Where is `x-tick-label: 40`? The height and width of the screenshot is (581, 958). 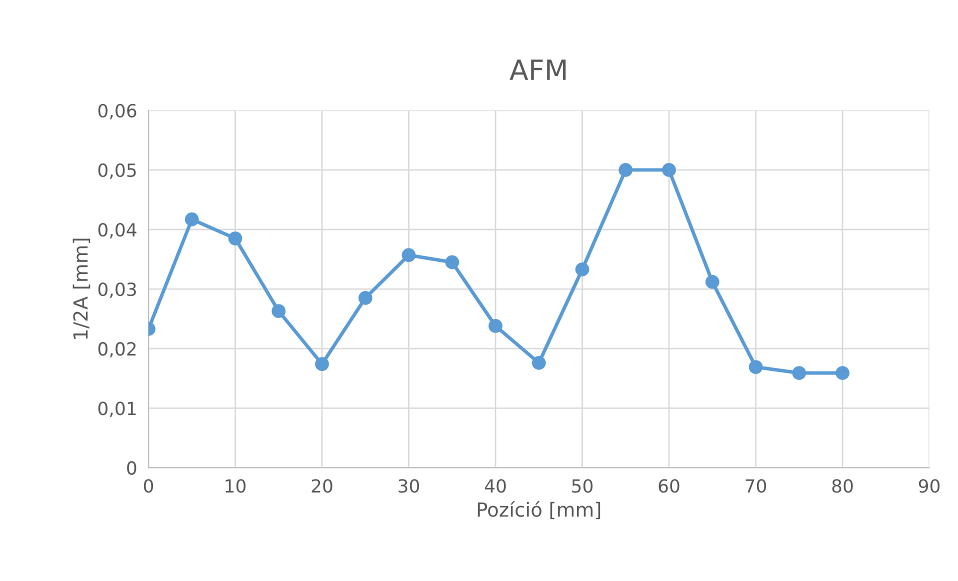
x-tick-label: 40 is located at coordinates (495, 486).